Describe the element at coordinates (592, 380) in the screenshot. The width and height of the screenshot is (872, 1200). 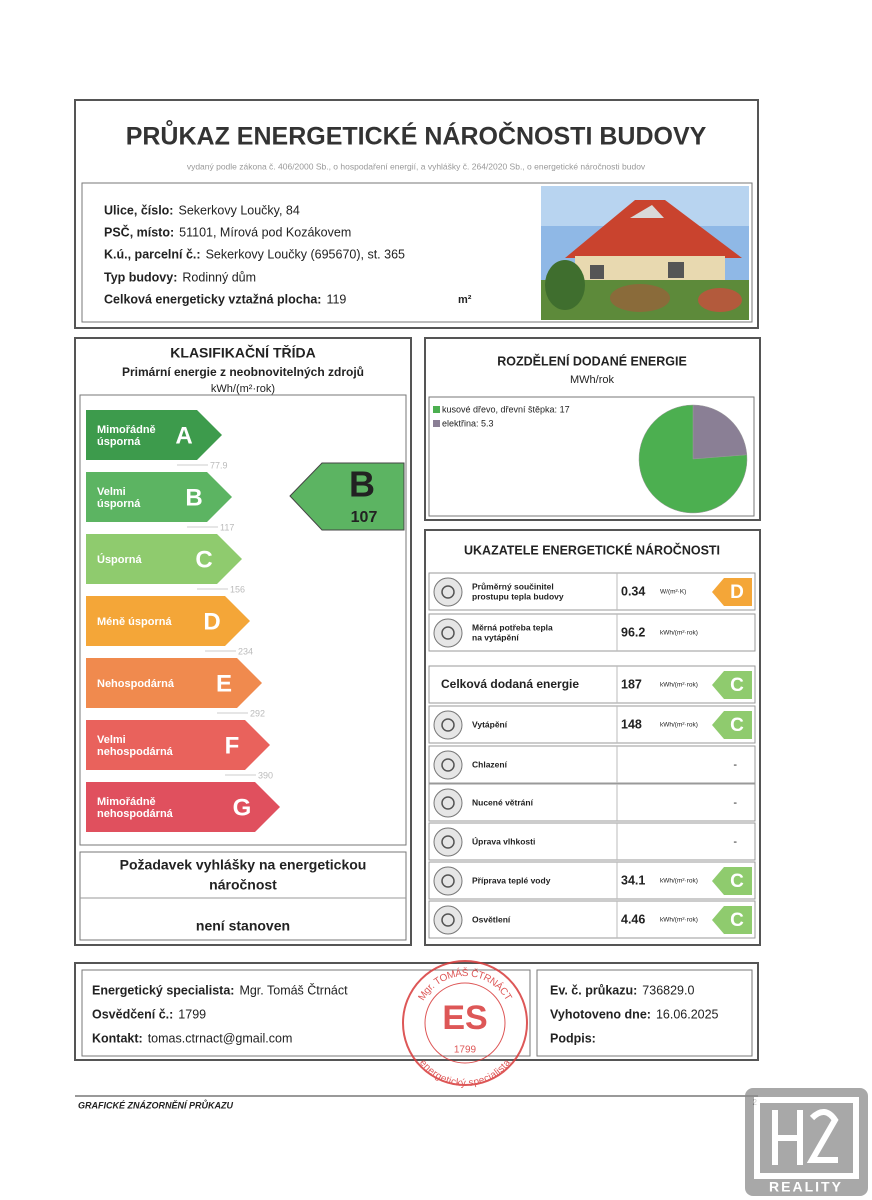
I see `distribution-unit: MWh/rok` at that location.